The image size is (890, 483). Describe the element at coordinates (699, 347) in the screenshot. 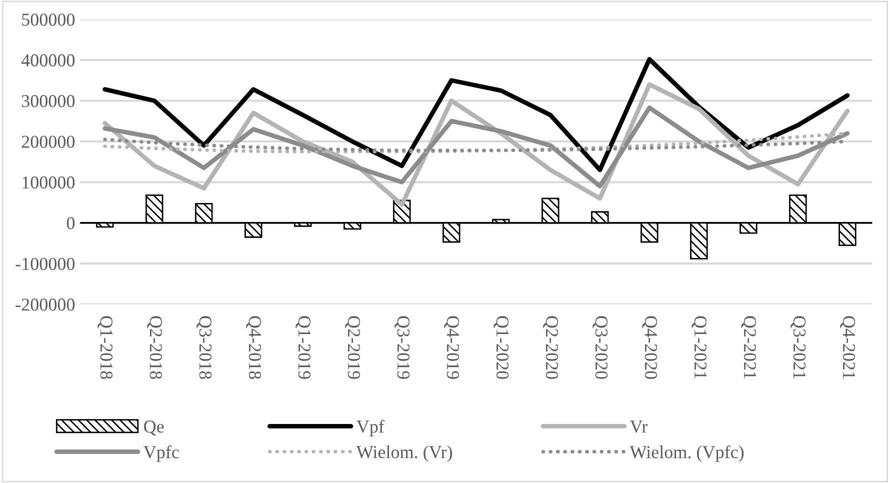

I see `x-tick-label: Q1-2021` at that location.